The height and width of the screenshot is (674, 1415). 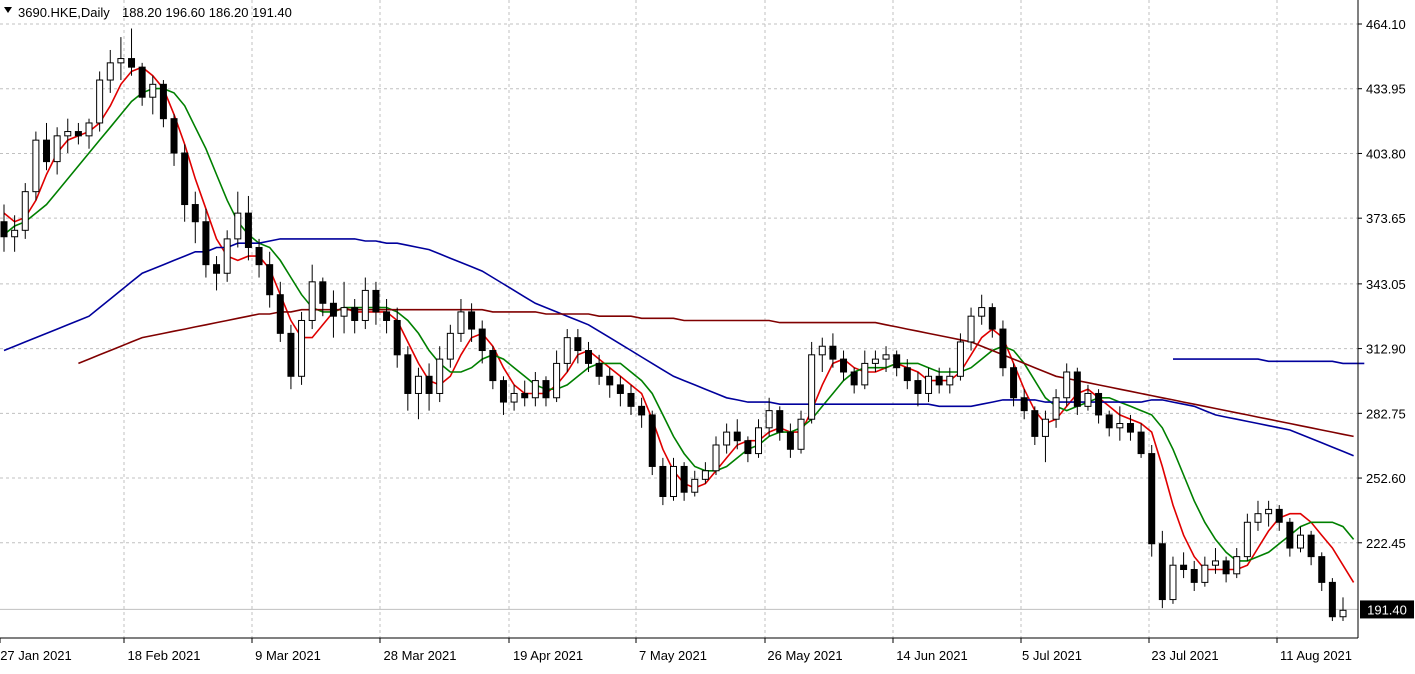 I want to click on time-tick-label: 18 Feb 2021, so click(x=163, y=655).